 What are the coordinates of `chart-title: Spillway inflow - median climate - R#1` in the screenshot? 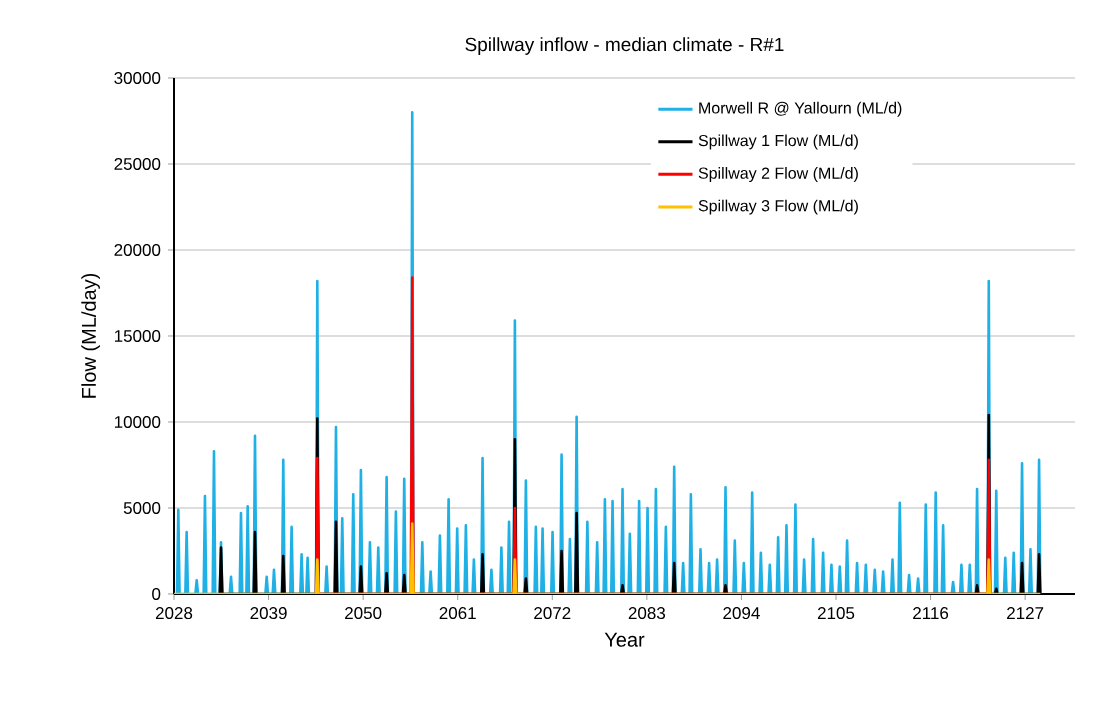 It's located at (624, 46).